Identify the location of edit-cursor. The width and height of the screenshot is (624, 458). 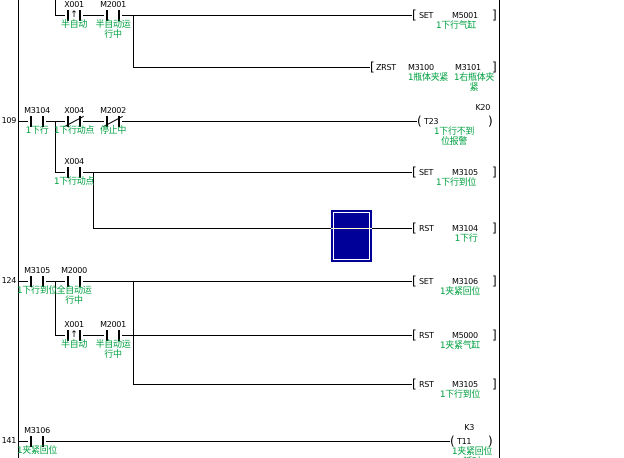
(351, 236).